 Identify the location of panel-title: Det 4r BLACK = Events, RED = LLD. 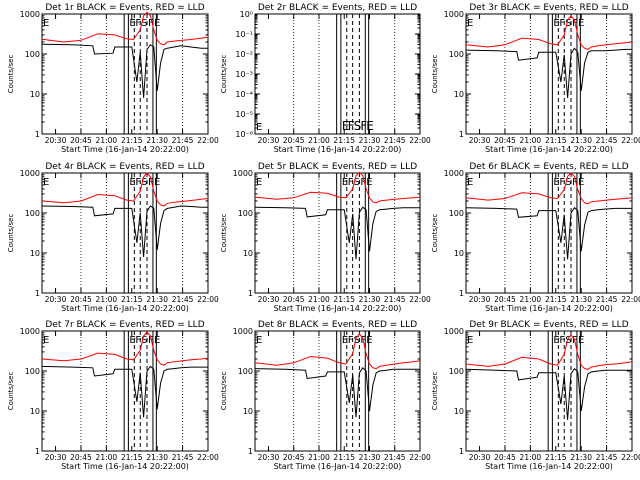
(124, 167).